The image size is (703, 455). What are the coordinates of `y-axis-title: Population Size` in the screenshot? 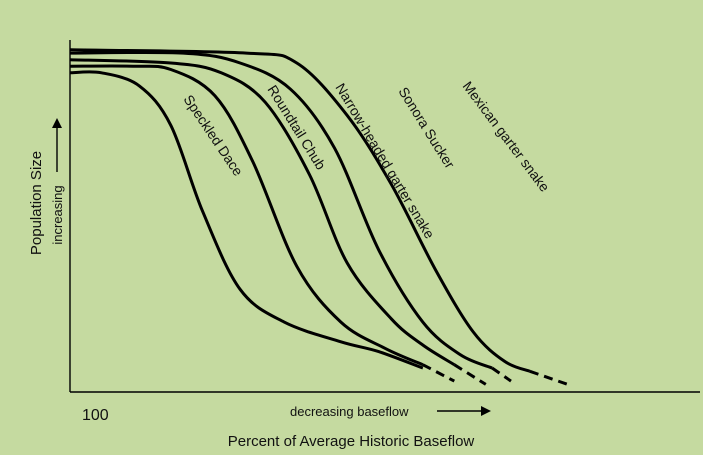 It's located at (36, 203).